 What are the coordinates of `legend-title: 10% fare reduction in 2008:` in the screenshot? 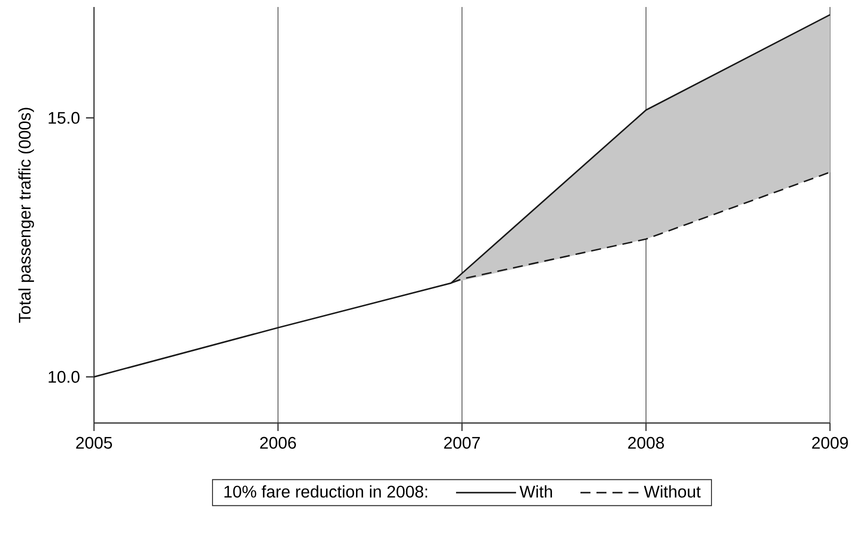 It's located at (326, 491).